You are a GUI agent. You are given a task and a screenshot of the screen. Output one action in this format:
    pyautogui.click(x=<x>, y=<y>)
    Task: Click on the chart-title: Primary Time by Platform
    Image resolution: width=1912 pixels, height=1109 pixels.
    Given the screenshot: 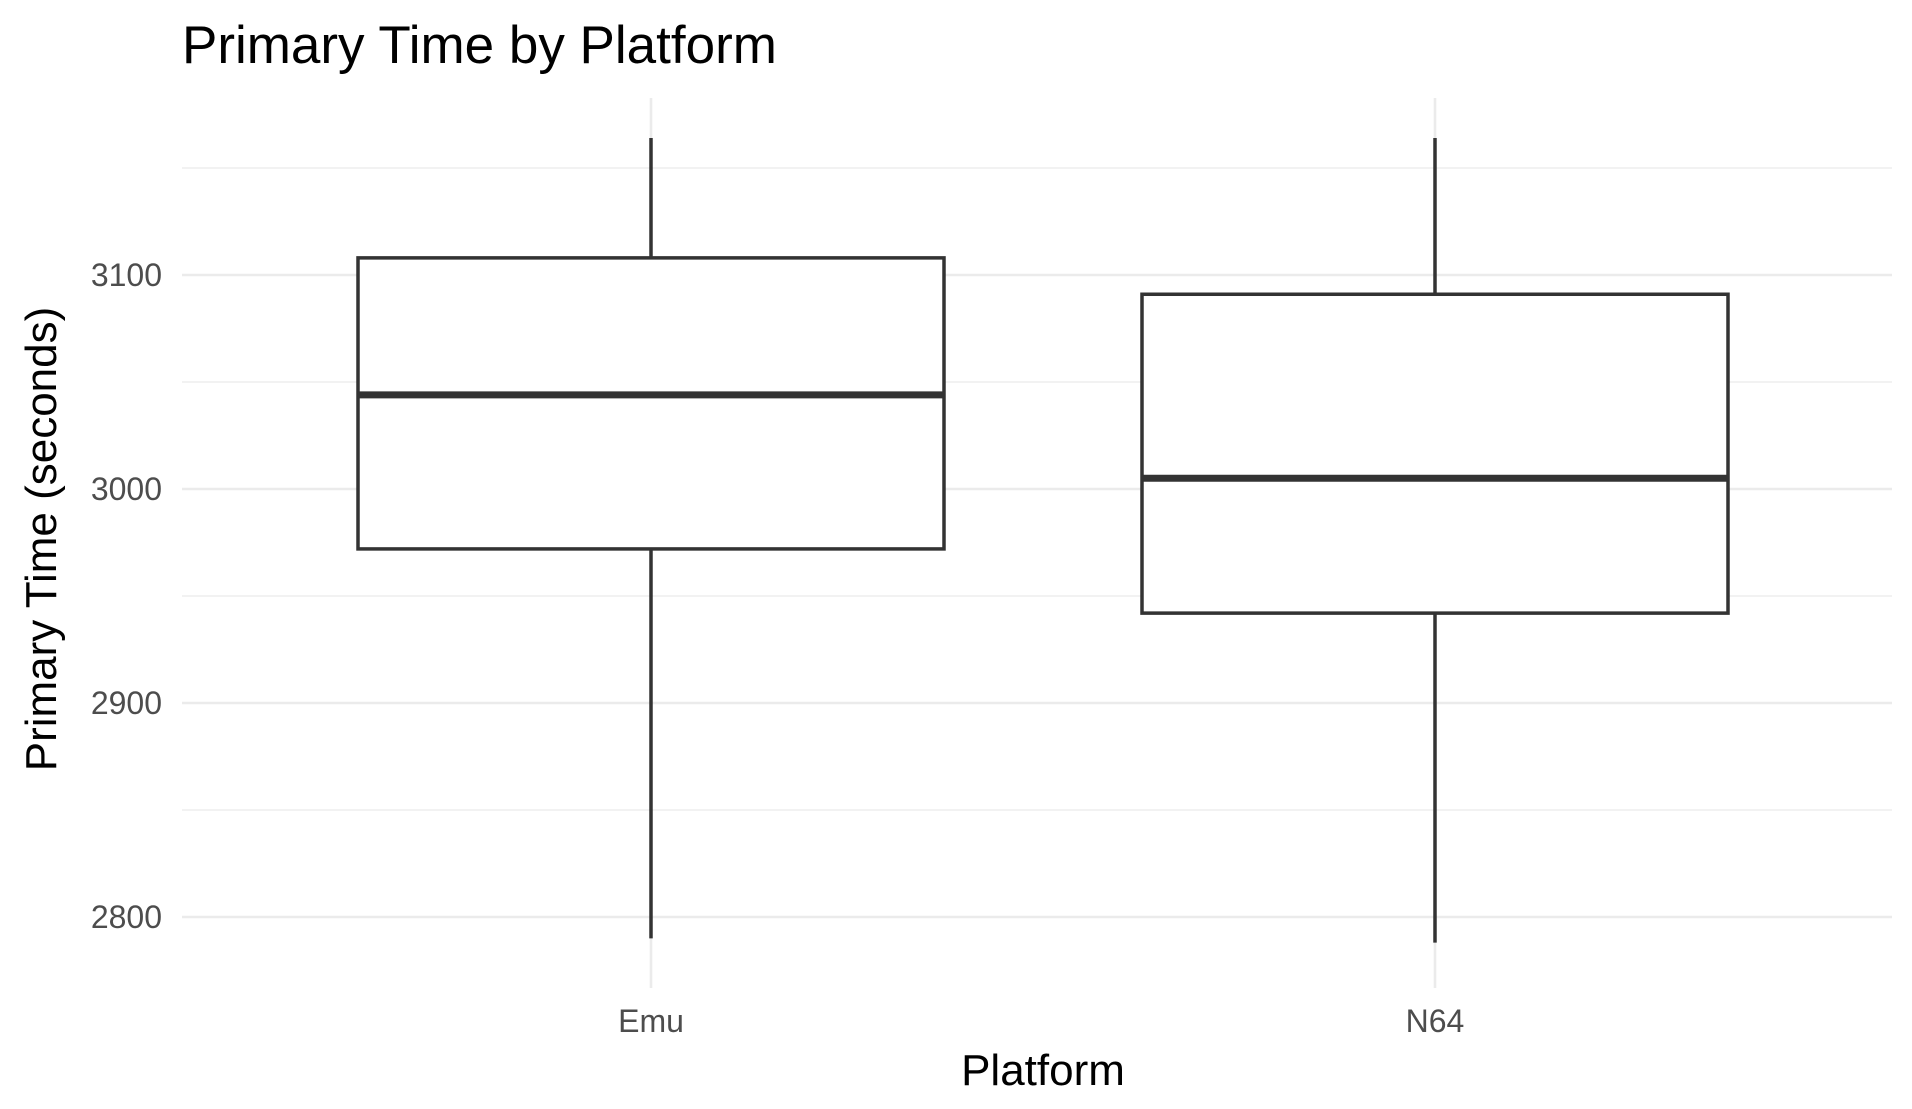 What is the action you would take?
    pyautogui.click(x=479, y=45)
    